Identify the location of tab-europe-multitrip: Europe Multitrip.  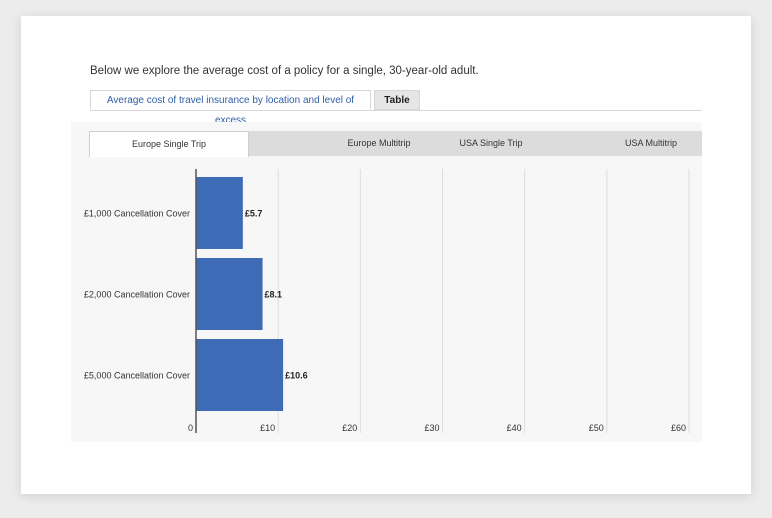
(379, 143).